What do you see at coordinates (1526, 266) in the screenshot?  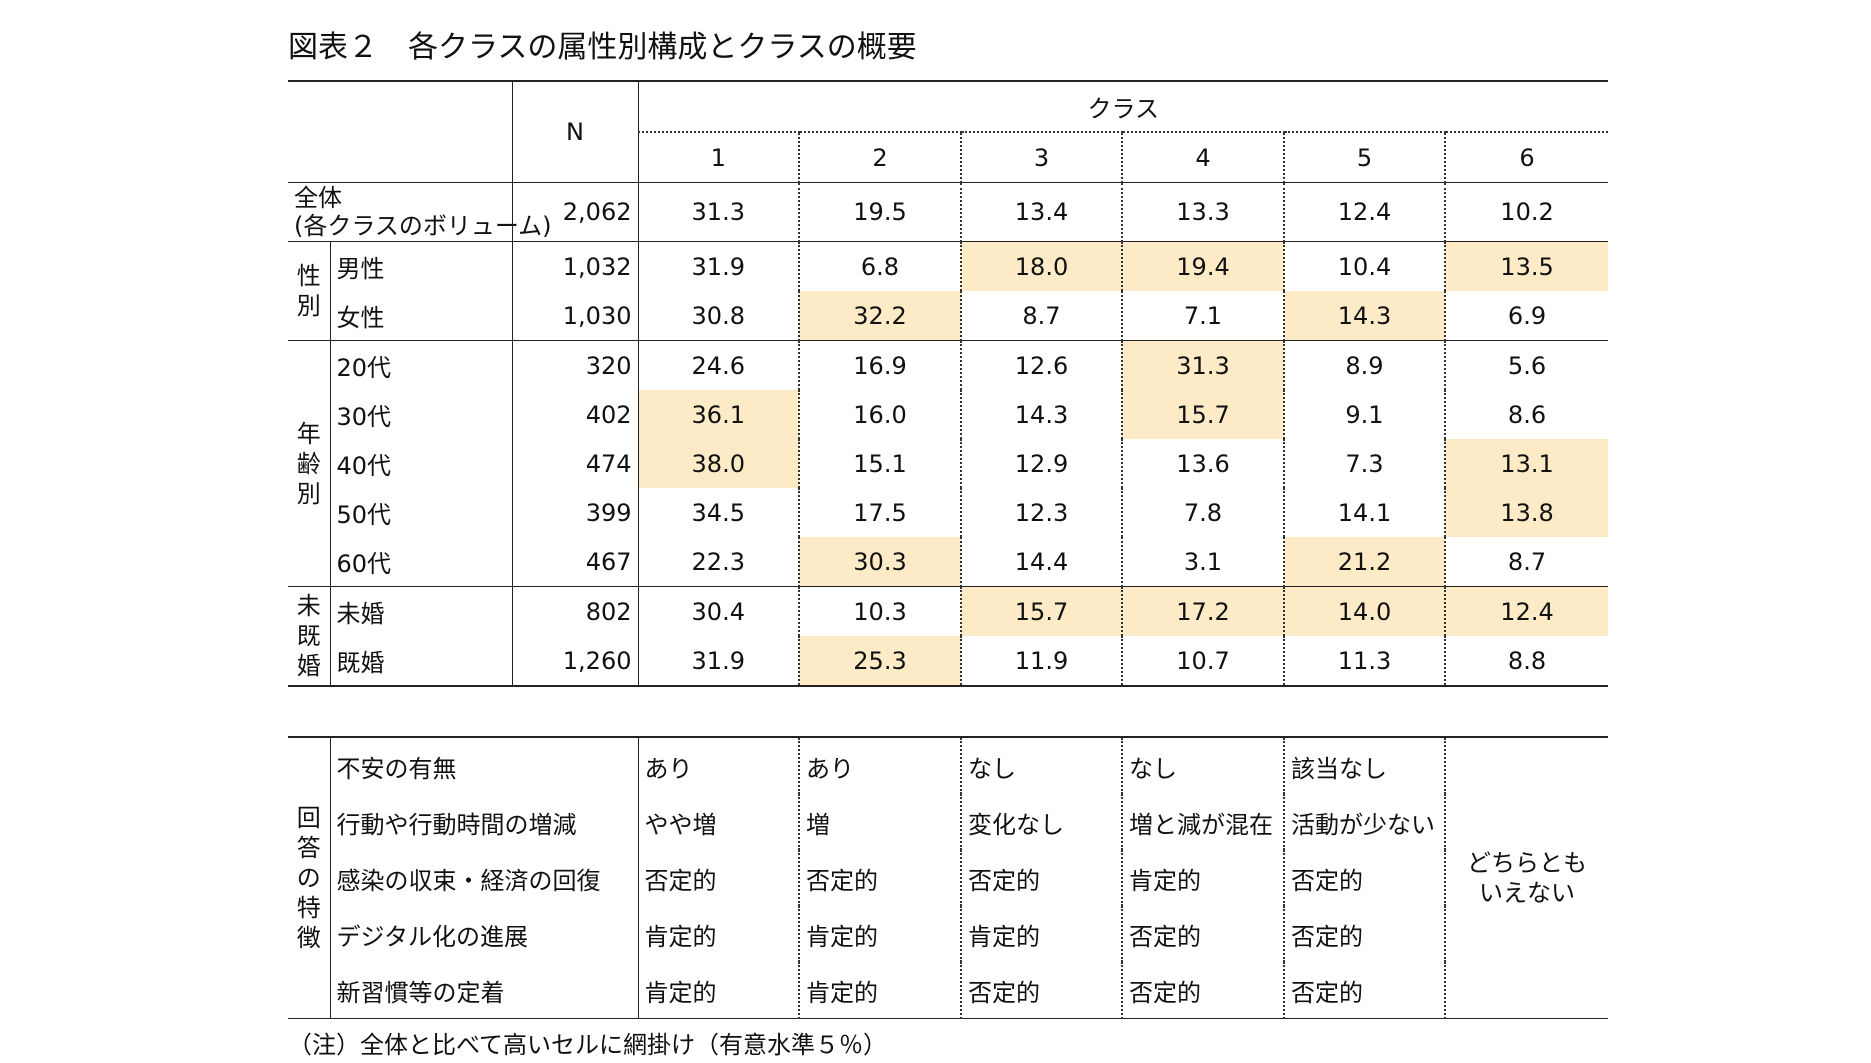 I see `row-class-6-value: 13.5` at bounding box center [1526, 266].